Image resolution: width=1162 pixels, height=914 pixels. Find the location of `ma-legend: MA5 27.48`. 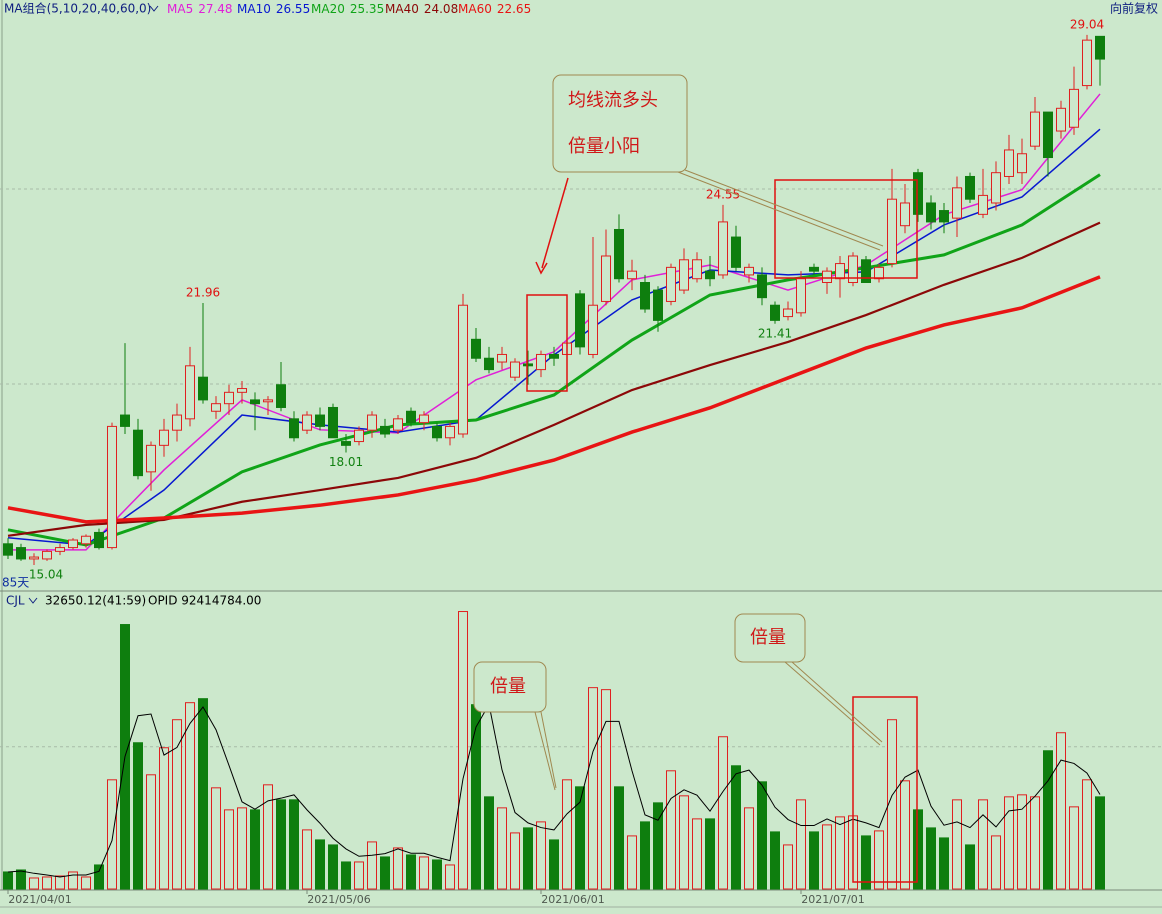

ma-legend: MA5 27.48 is located at coordinates (200, 9).